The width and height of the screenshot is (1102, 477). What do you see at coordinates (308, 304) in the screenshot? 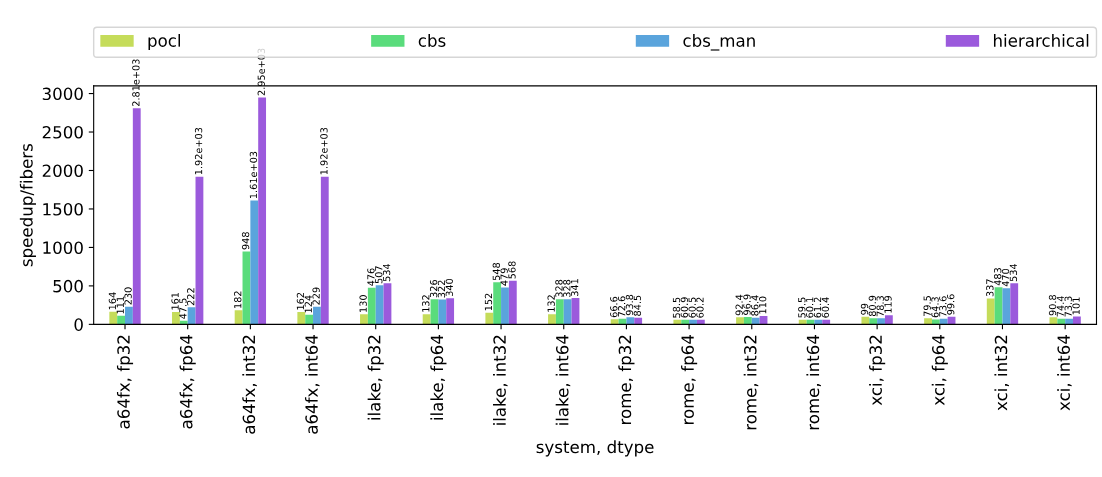
I see `data-label: 124` at bounding box center [308, 304].